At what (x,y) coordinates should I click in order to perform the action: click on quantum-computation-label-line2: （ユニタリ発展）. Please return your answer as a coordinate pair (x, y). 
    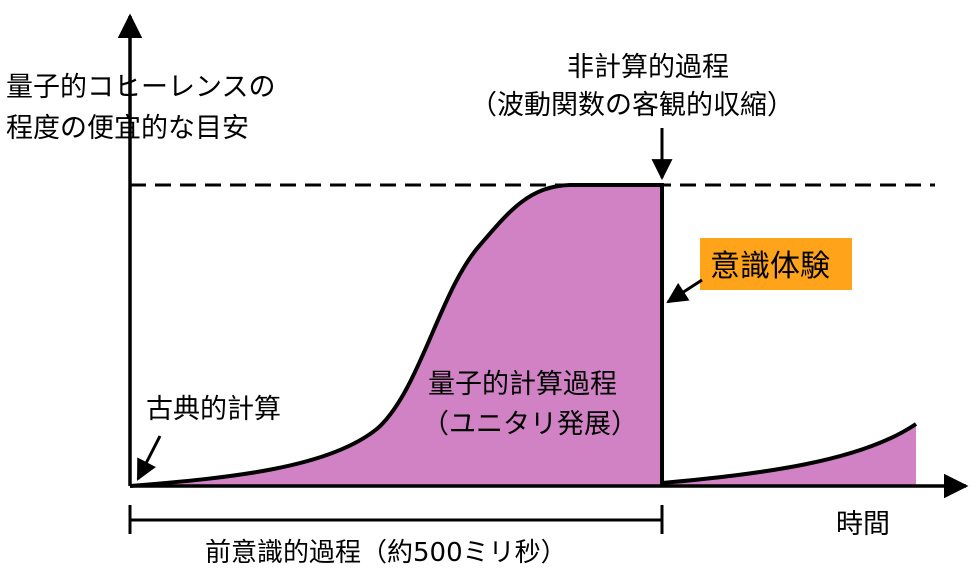
    Looking at the image, I should click on (530, 424).